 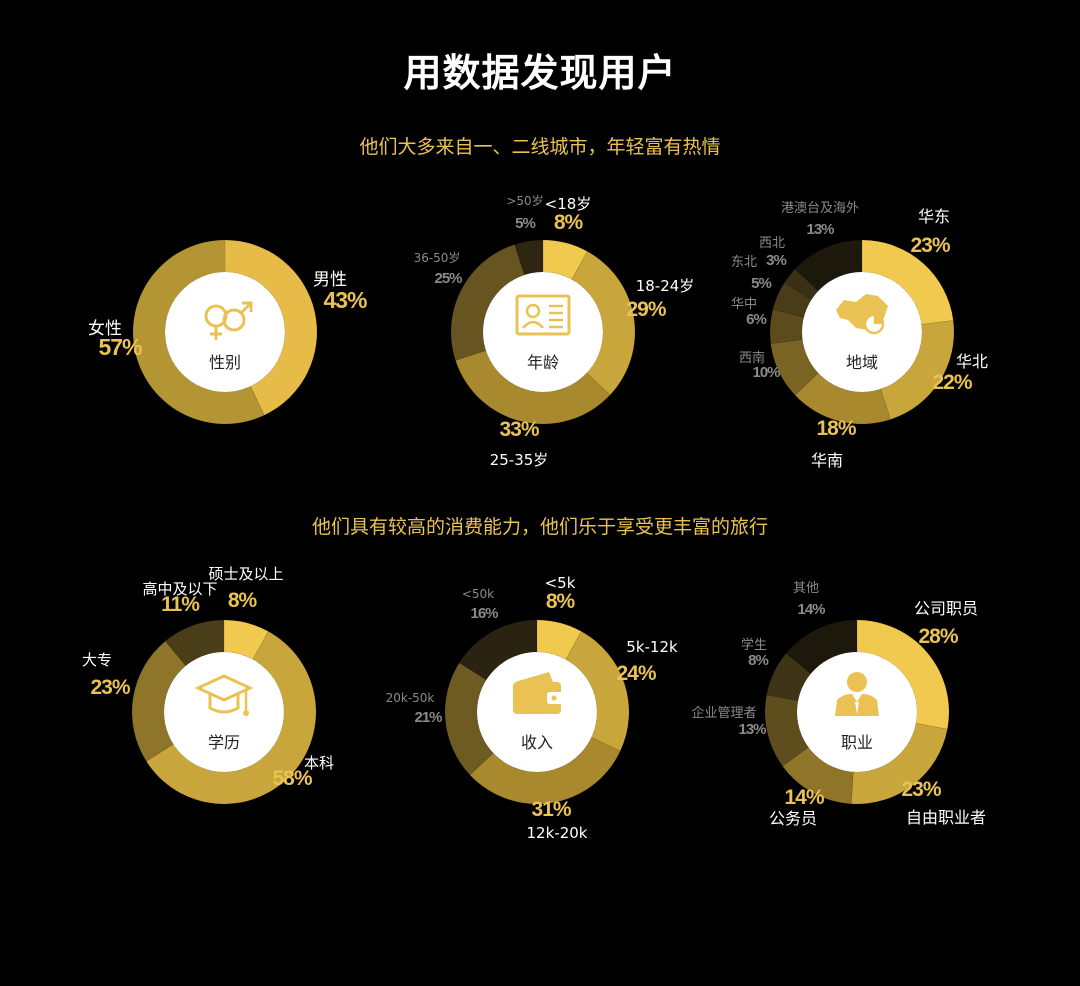 What do you see at coordinates (568, 204) in the screenshot?
I see `slice-label: <18岁` at bounding box center [568, 204].